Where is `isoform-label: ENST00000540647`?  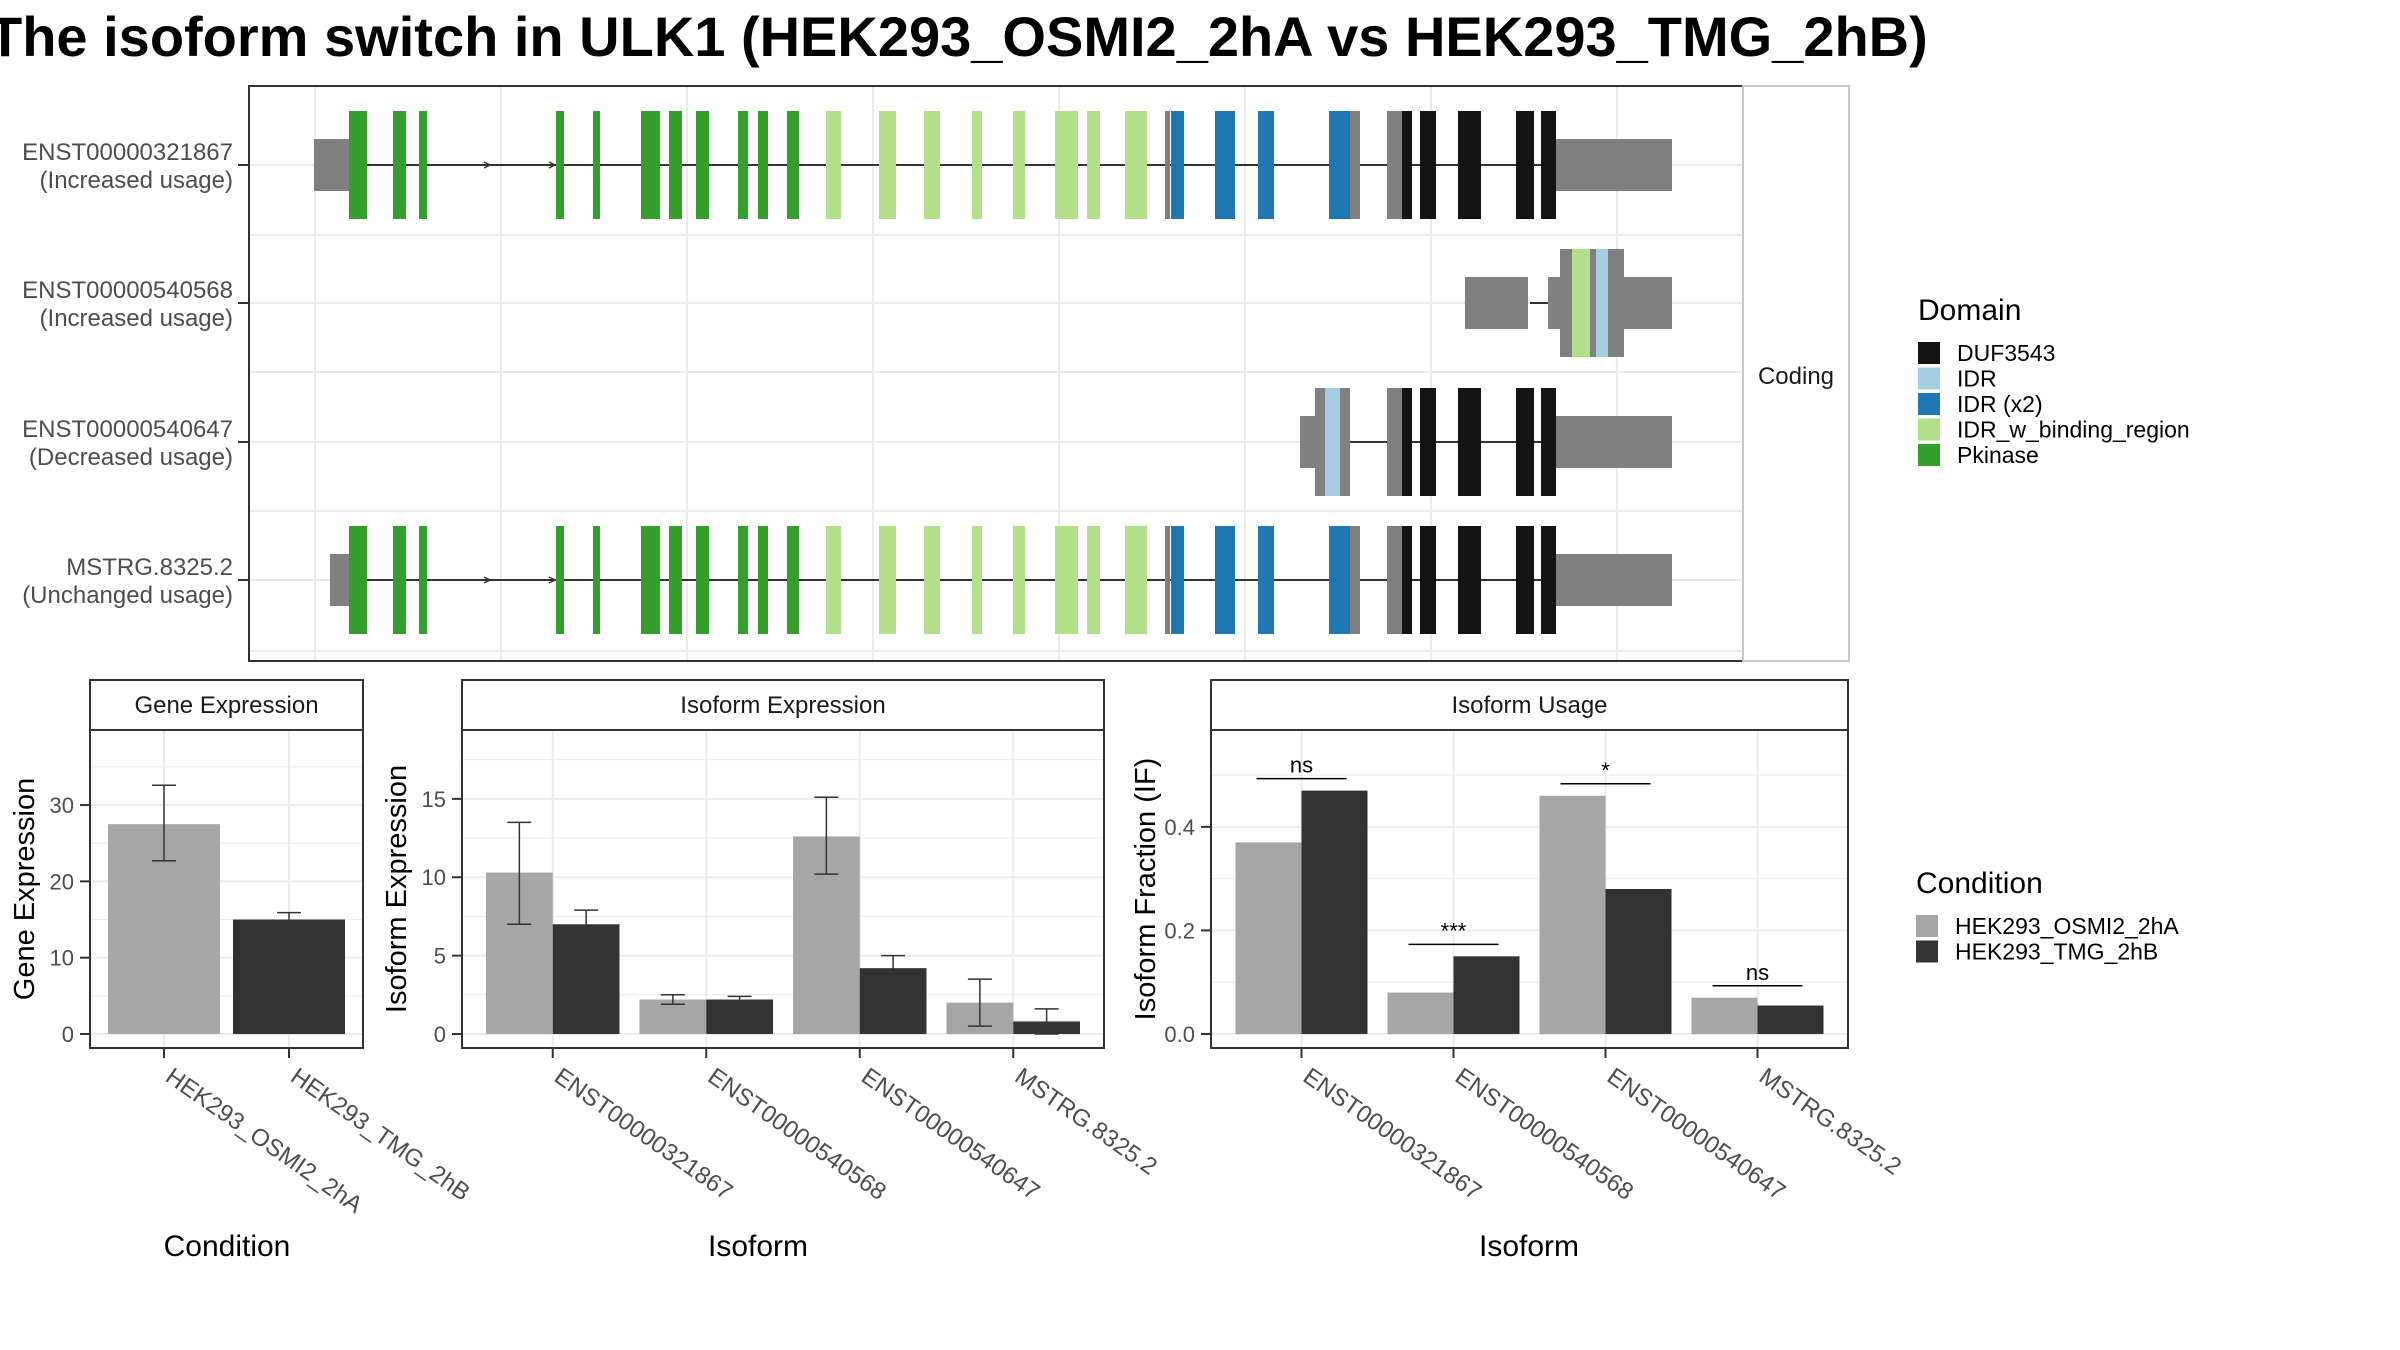 isoform-label: ENST00000540647 is located at coordinates (127, 429).